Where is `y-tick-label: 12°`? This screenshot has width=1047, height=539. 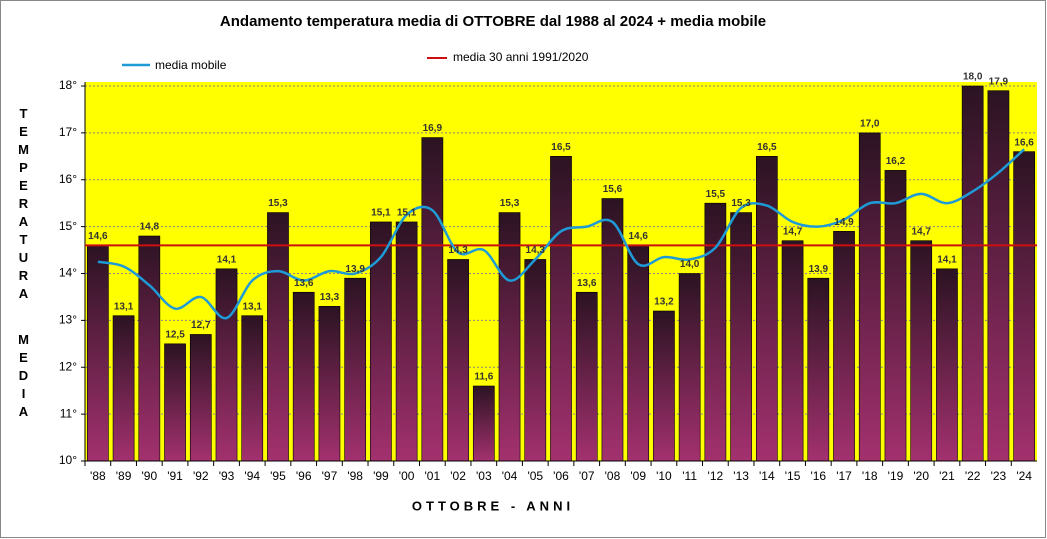
y-tick-label: 12° is located at coordinates (68, 366).